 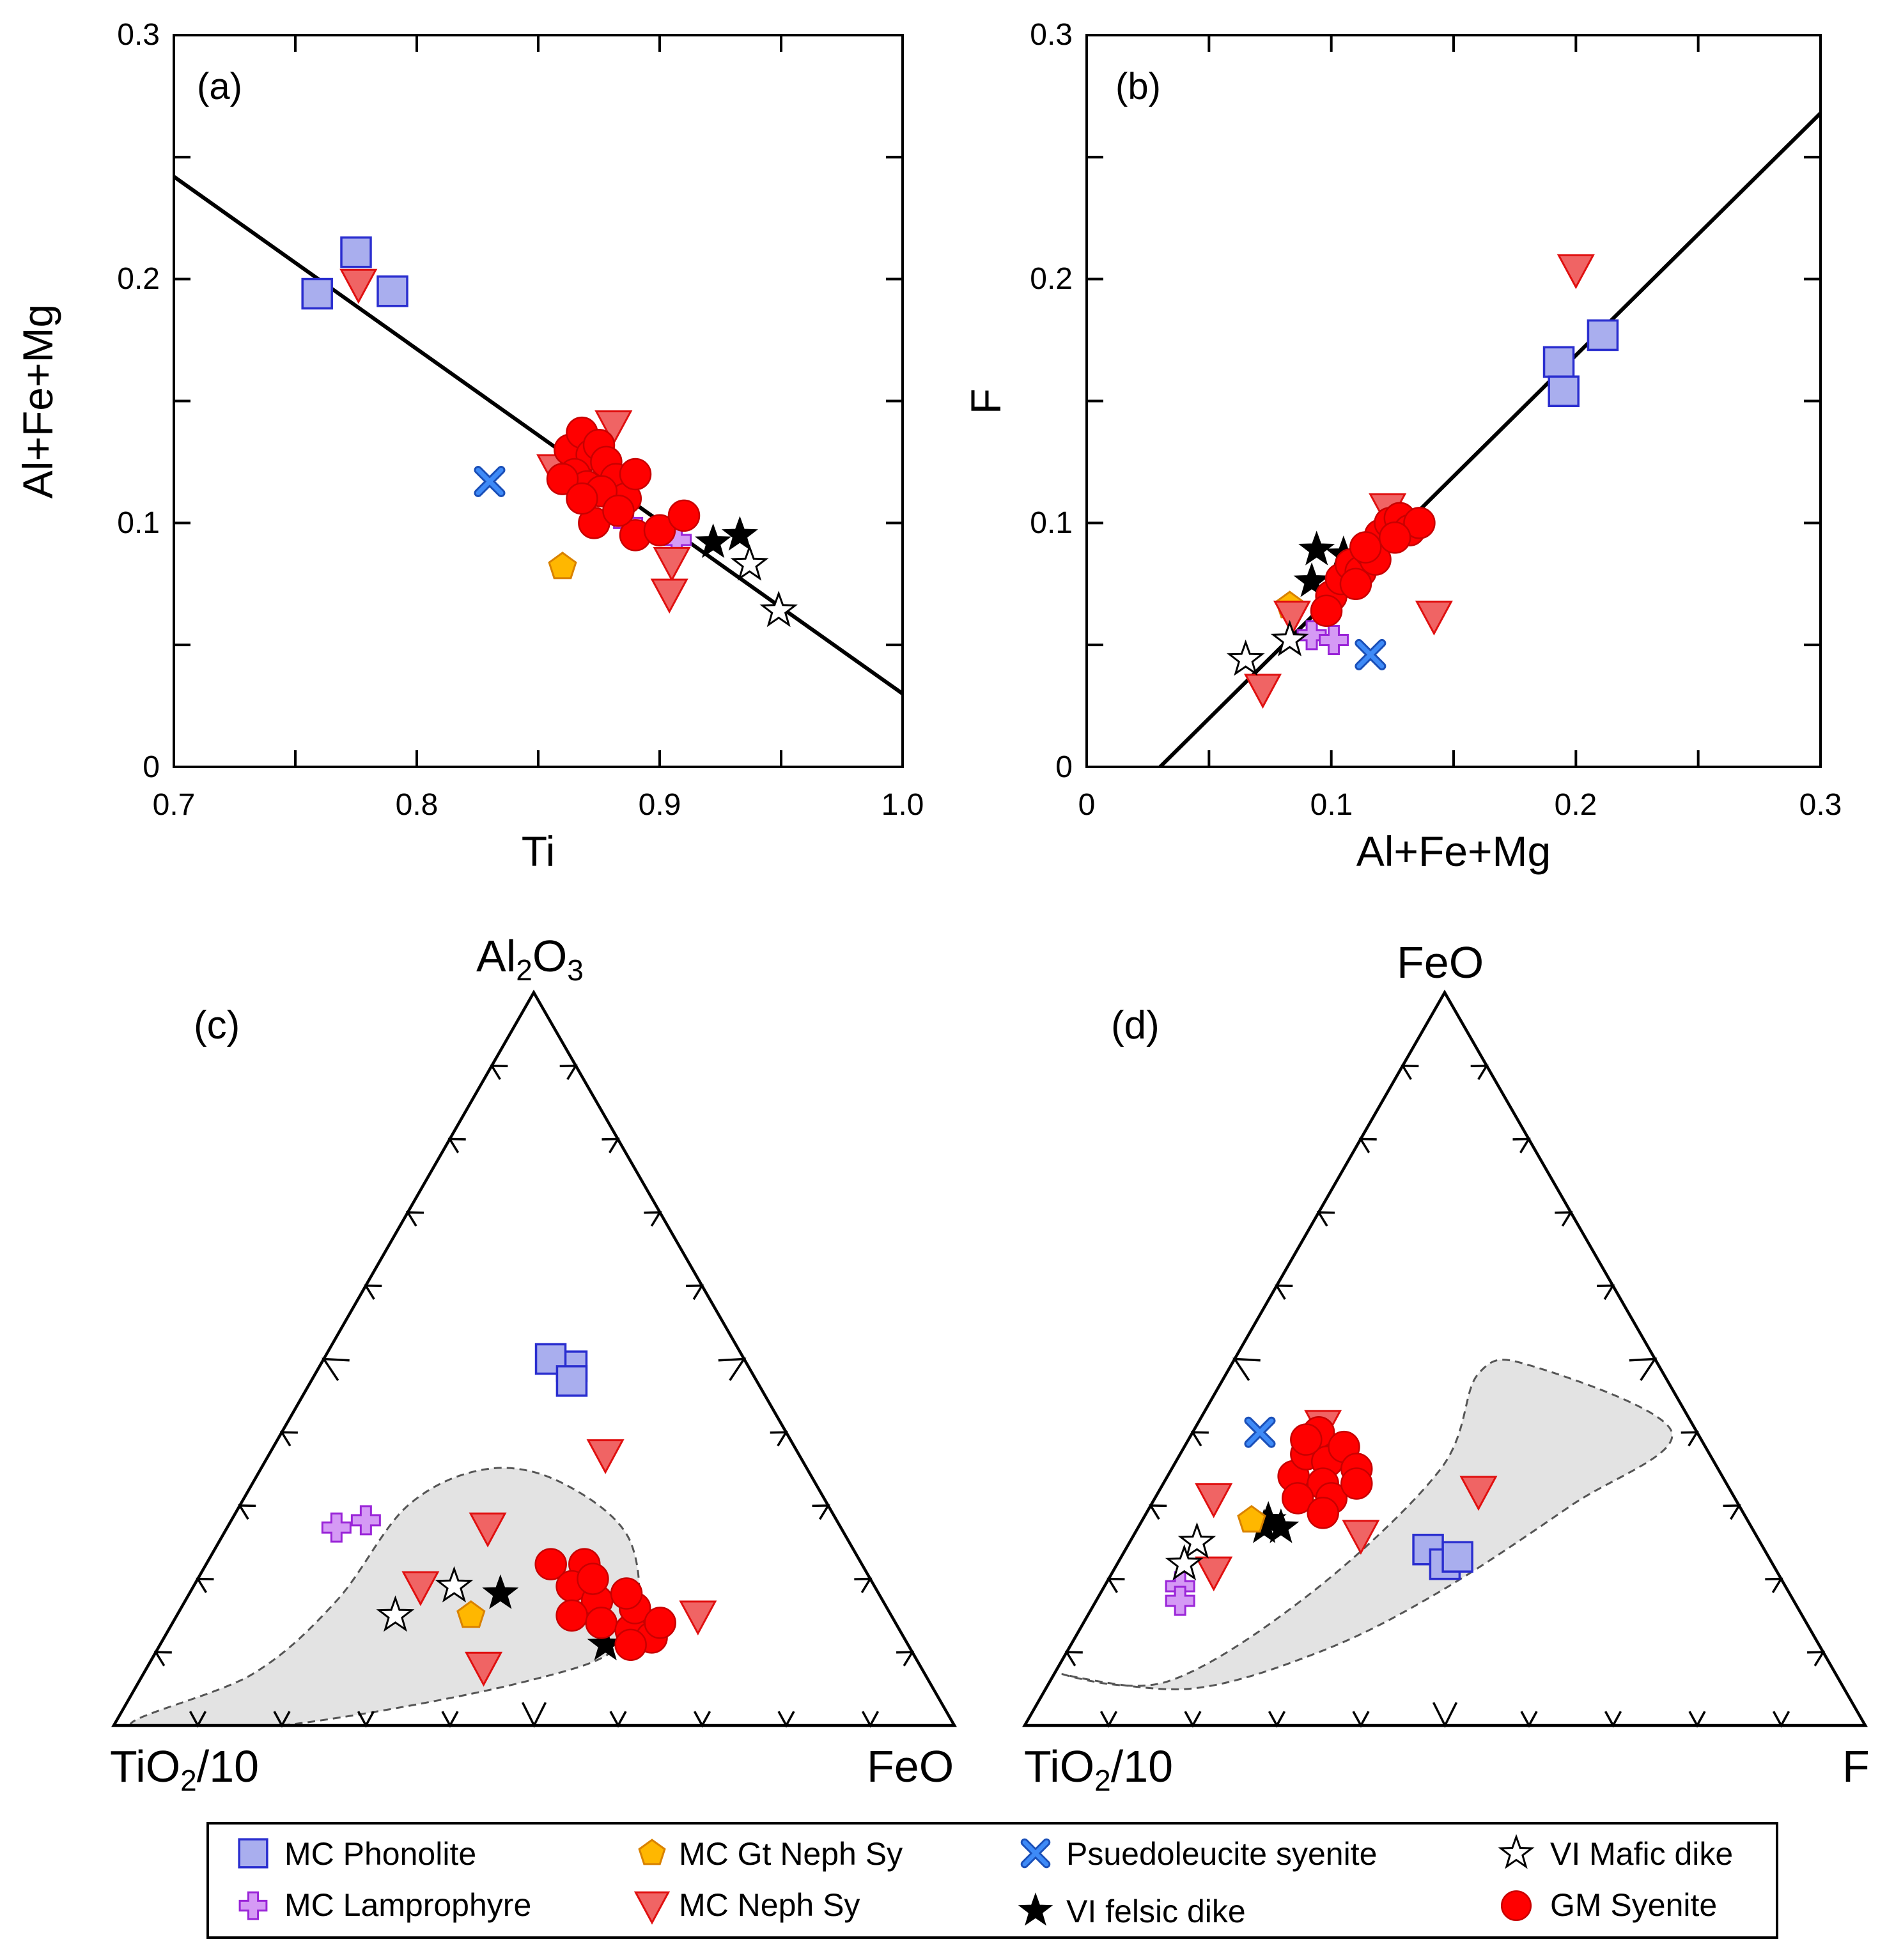 What do you see at coordinates (253, 1905) in the screenshot?
I see `legend-marker-lamprophyre` at bounding box center [253, 1905].